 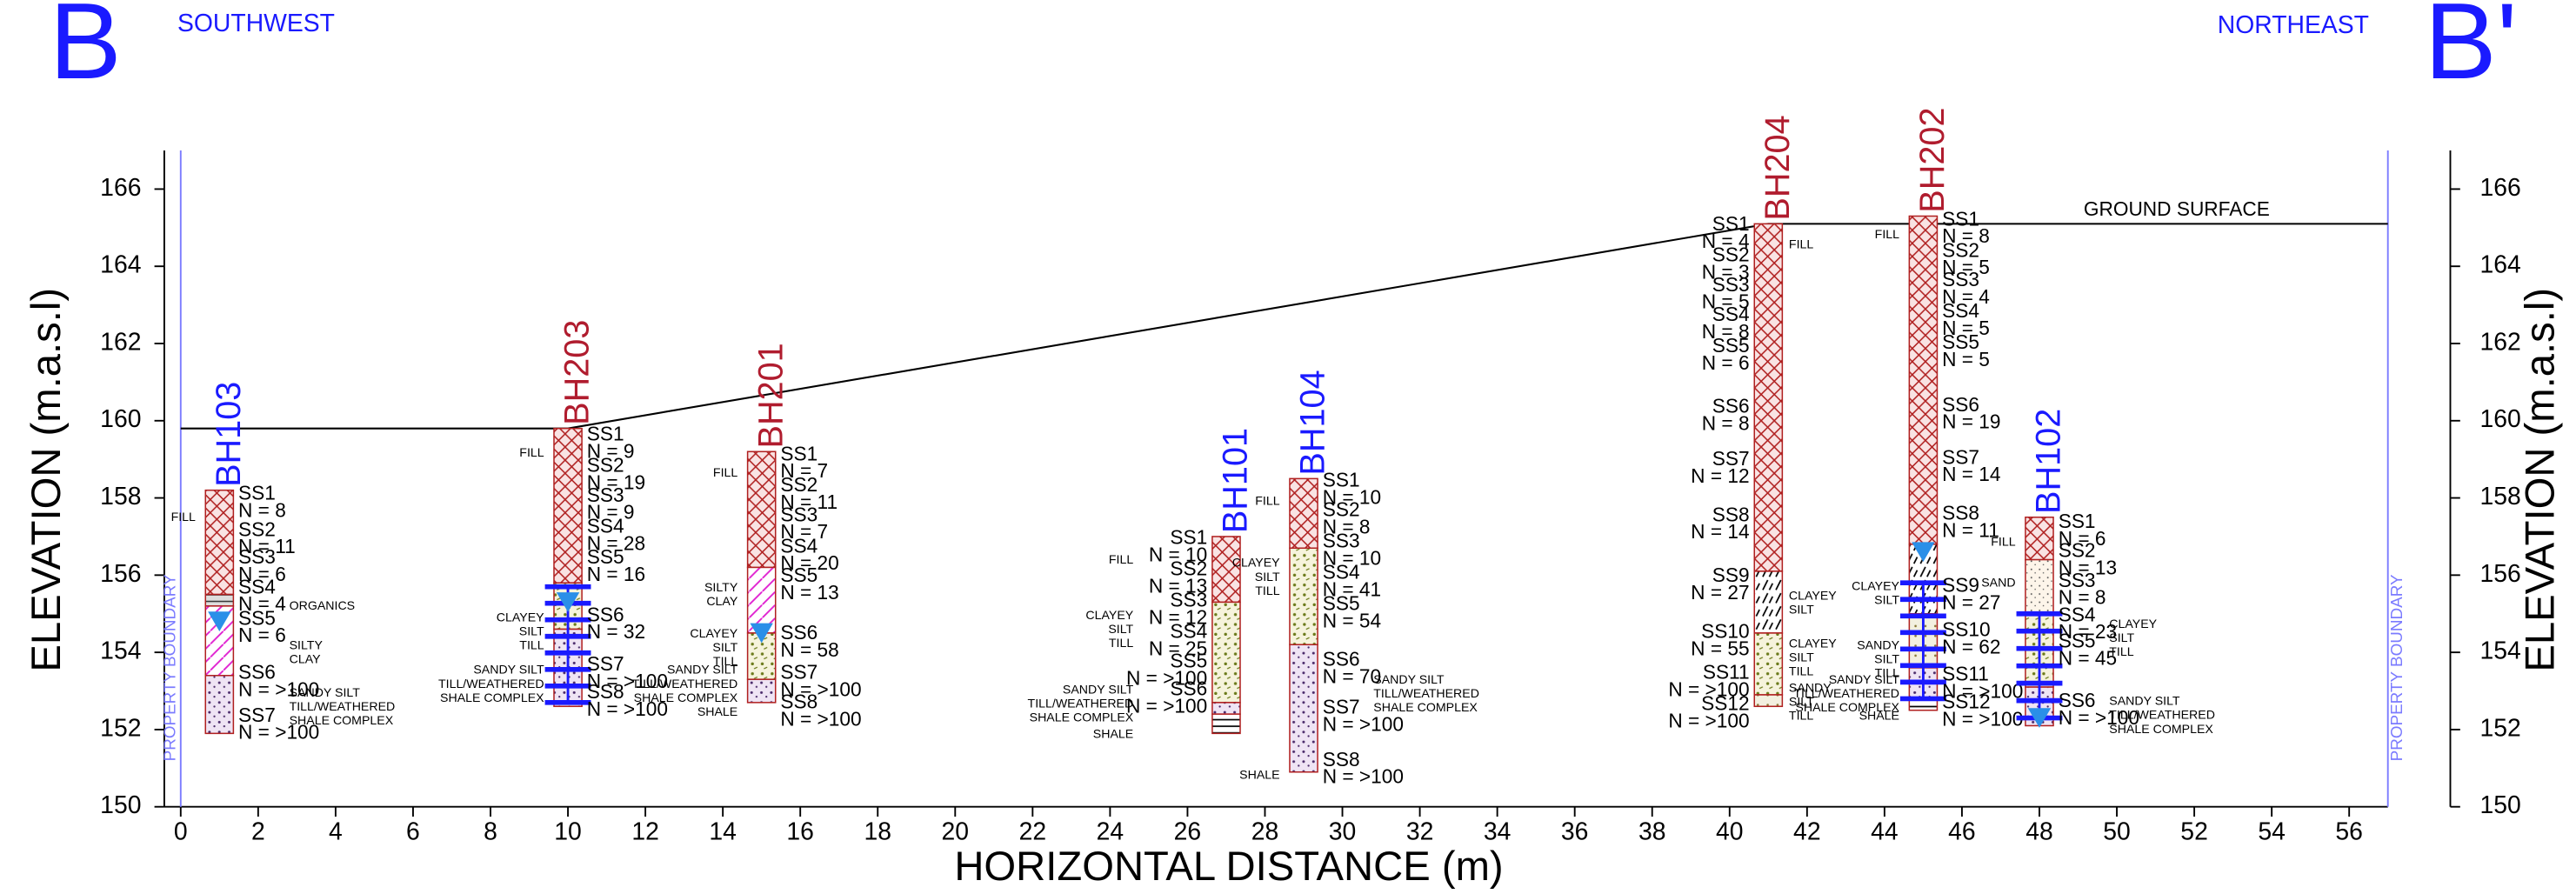 I want to click on blow-count: N = 6, so click(x=262, y=574).